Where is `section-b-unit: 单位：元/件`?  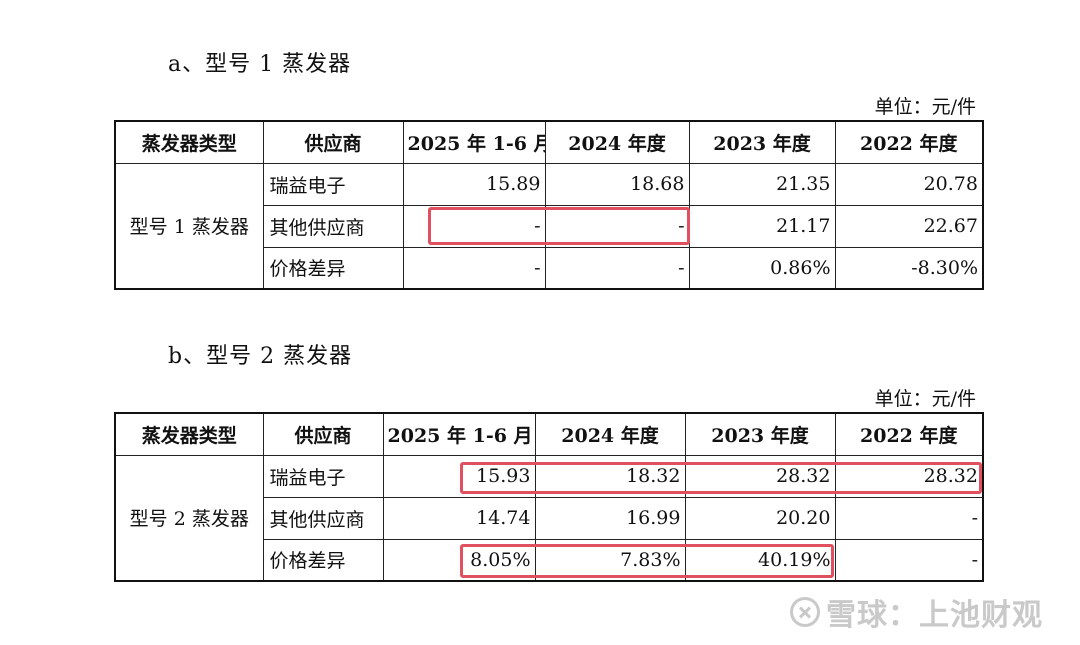
section-b-unit: 单位：元/件 is located at coordinates (925, 399).